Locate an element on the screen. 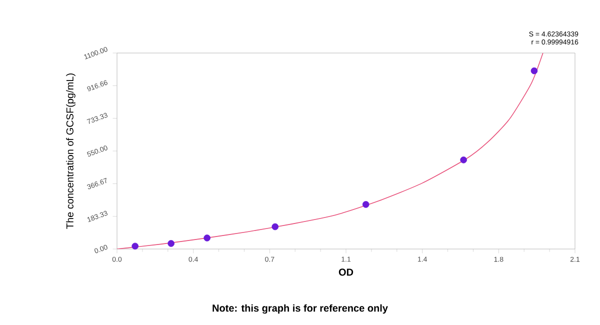 The height and width of the screenshot is (325, 600). text: Note: this graph is for reference only is located at coordinates (300, 309).